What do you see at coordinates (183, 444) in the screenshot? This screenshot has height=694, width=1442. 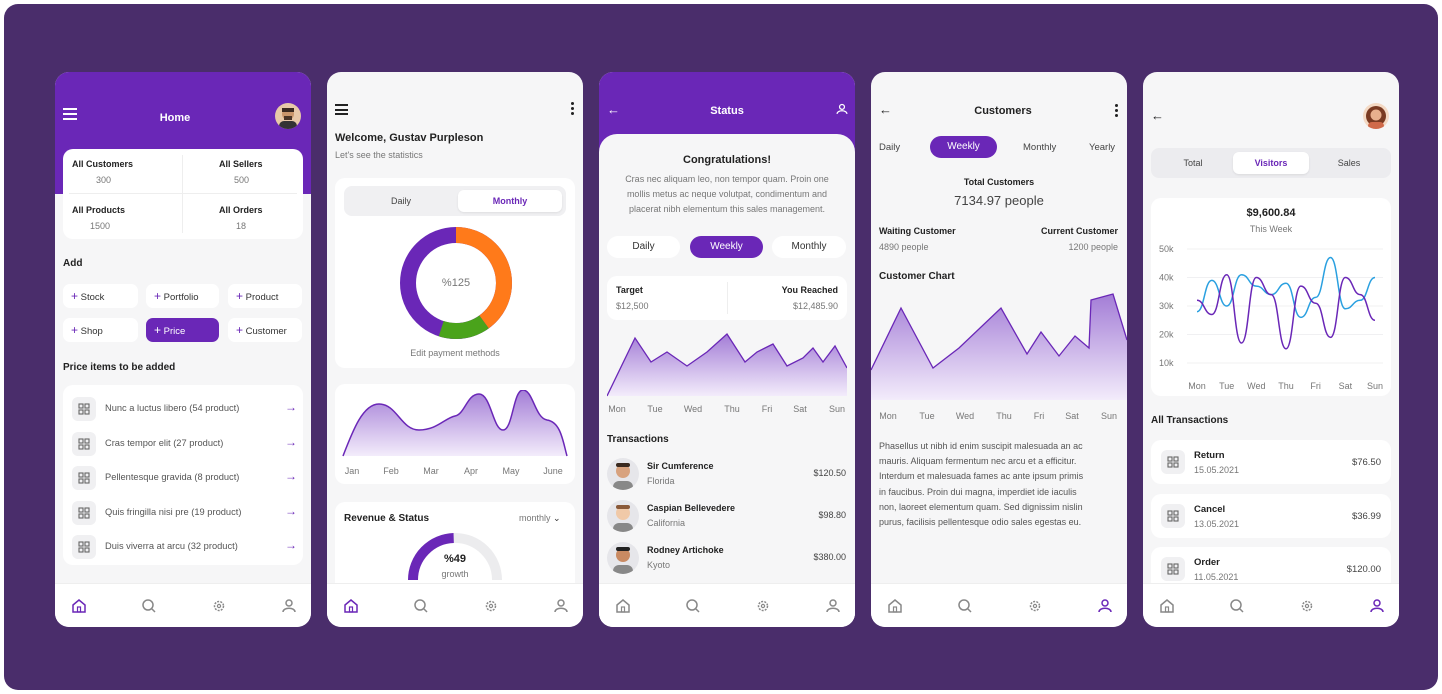 I see `list-item: Cras tempor elit (27 product) →` at bounding box center [183, 444].